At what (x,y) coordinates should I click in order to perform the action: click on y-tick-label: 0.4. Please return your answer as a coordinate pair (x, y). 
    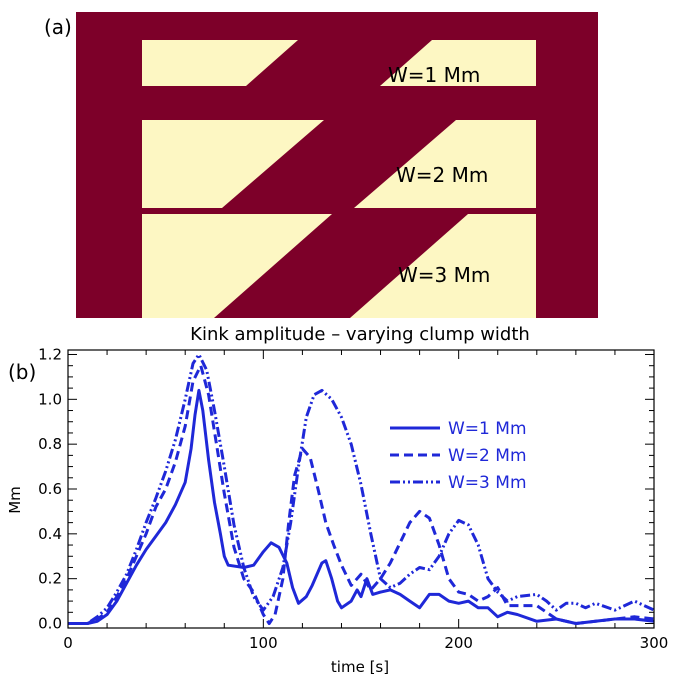
    Looking at the image, I should click on (50, 534).